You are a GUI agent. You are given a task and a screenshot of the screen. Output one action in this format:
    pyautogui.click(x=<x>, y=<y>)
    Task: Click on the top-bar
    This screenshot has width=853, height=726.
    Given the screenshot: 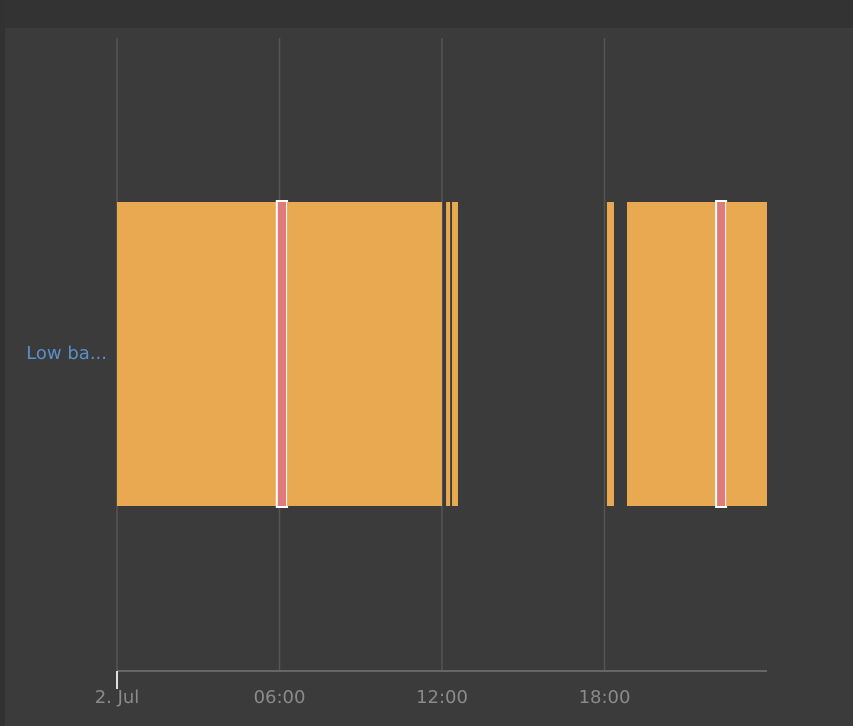 What is the action you would take?
    pyautogui.click(x=426, y=14)
    